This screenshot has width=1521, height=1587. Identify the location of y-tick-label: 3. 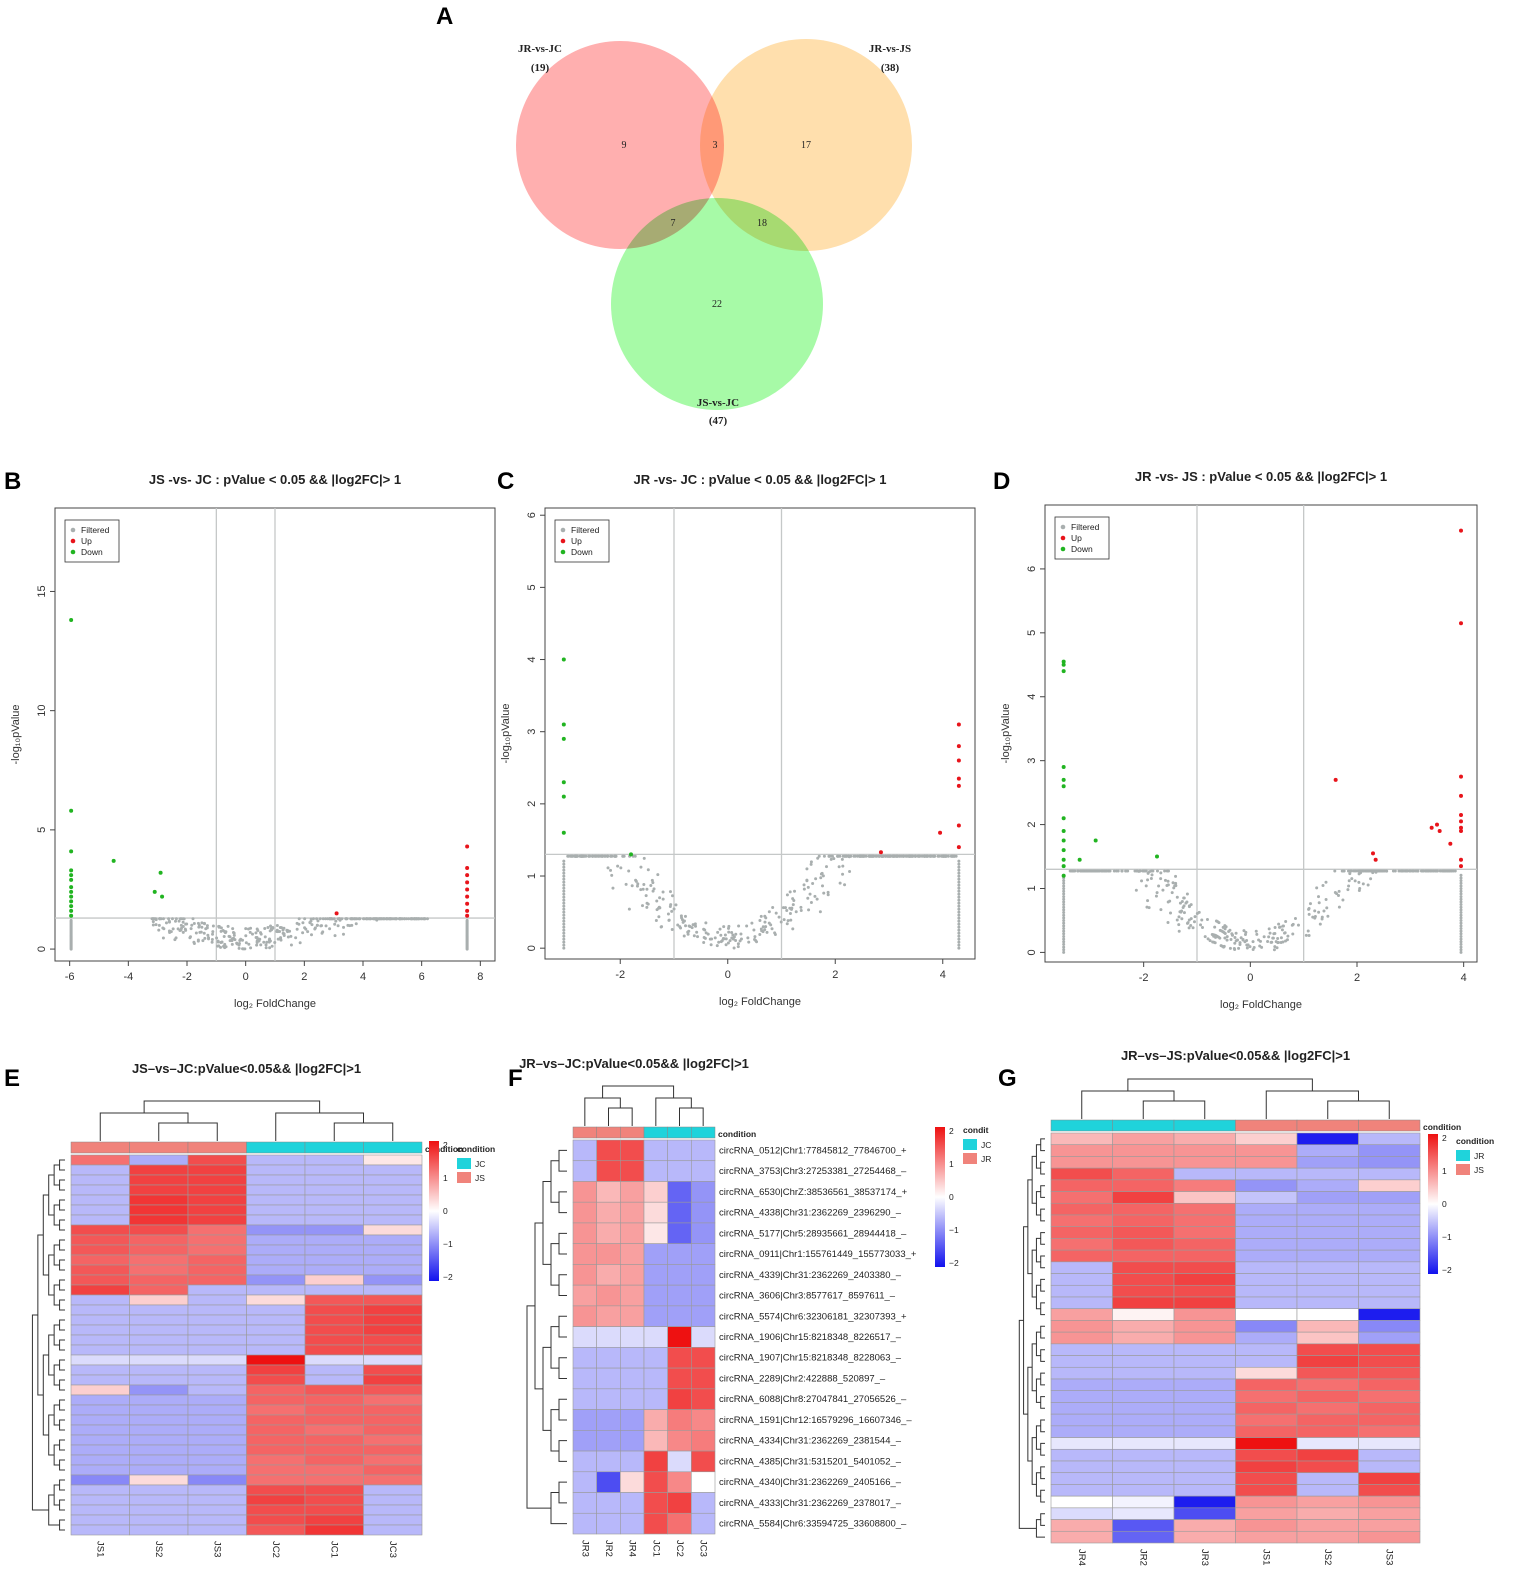
(1032, 761).